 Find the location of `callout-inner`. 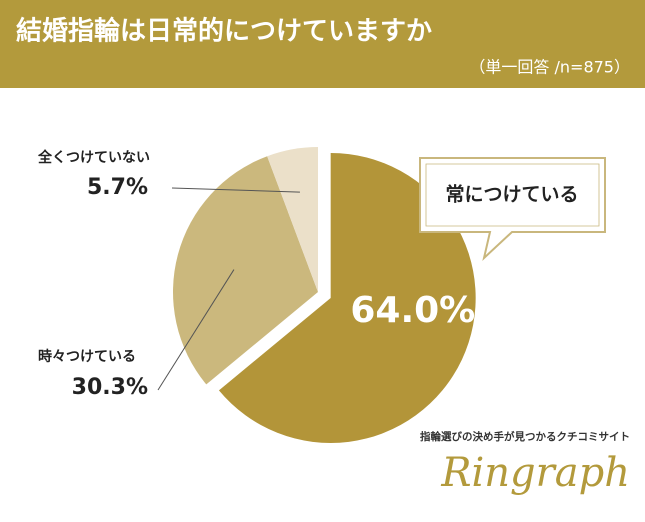

callout-inner is located at coordinates (512, 195).